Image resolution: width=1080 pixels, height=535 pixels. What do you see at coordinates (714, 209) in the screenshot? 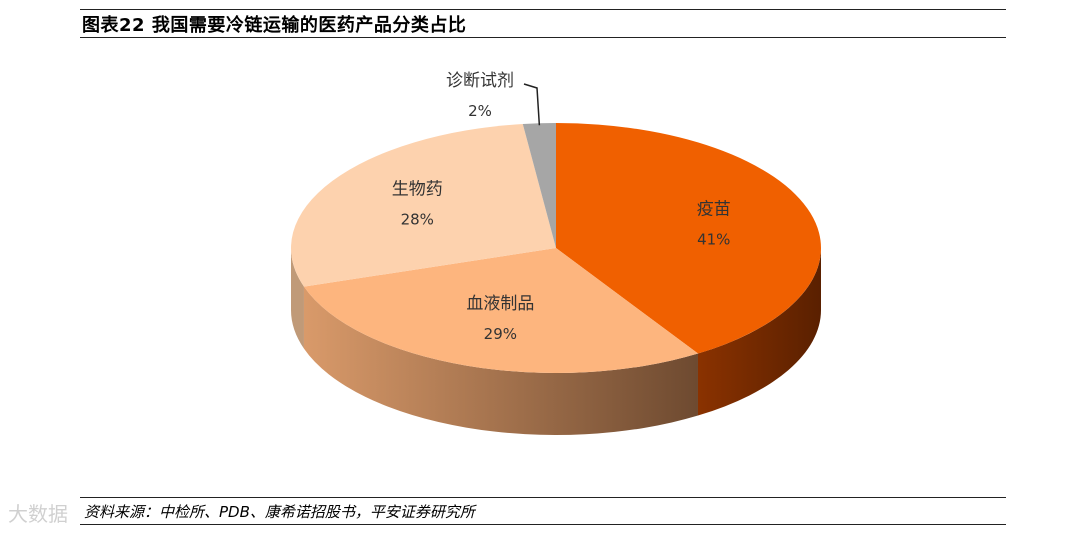
I see `slice-label-0: 疫苗` at bounding box center [714, 209].